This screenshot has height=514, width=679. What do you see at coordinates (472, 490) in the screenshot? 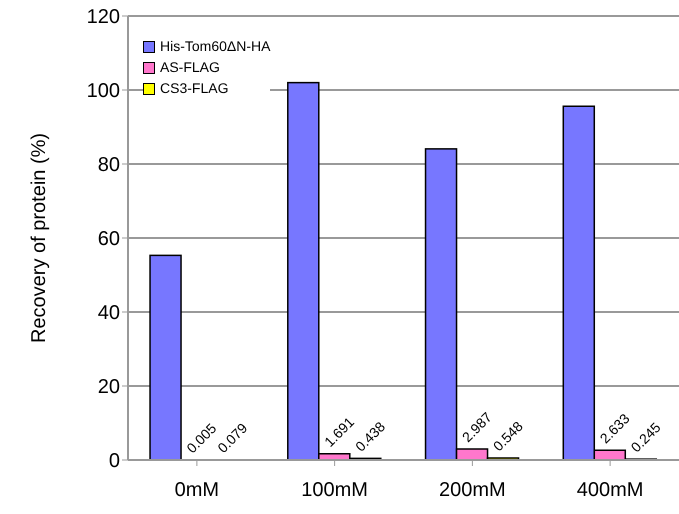
I see `x-tick-label: 200mM` at bounding box center [472, 490].